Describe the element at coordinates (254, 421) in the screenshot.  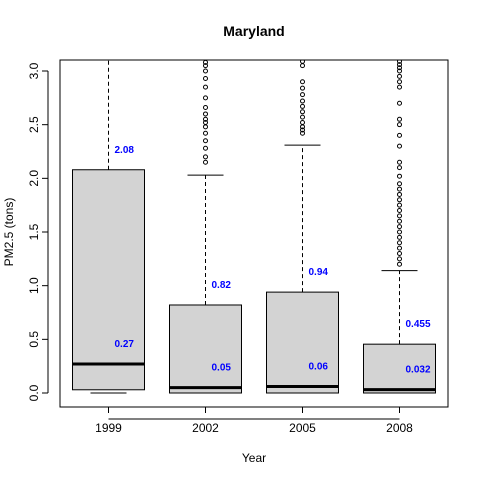
I see `x-axis: 1999 2002 2005 2008` at that location.